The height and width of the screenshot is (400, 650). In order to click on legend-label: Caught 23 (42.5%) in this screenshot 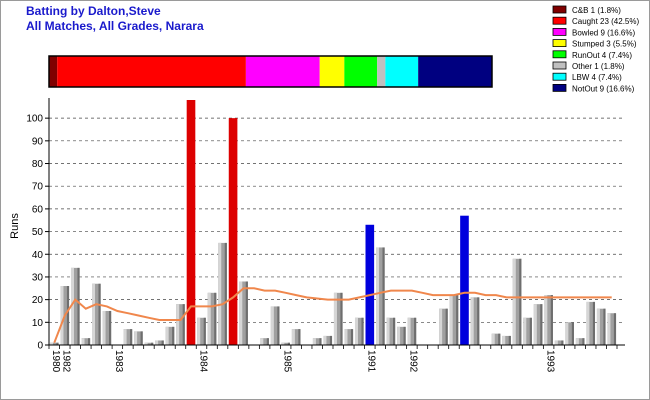, I will do `click(605, 21)`.